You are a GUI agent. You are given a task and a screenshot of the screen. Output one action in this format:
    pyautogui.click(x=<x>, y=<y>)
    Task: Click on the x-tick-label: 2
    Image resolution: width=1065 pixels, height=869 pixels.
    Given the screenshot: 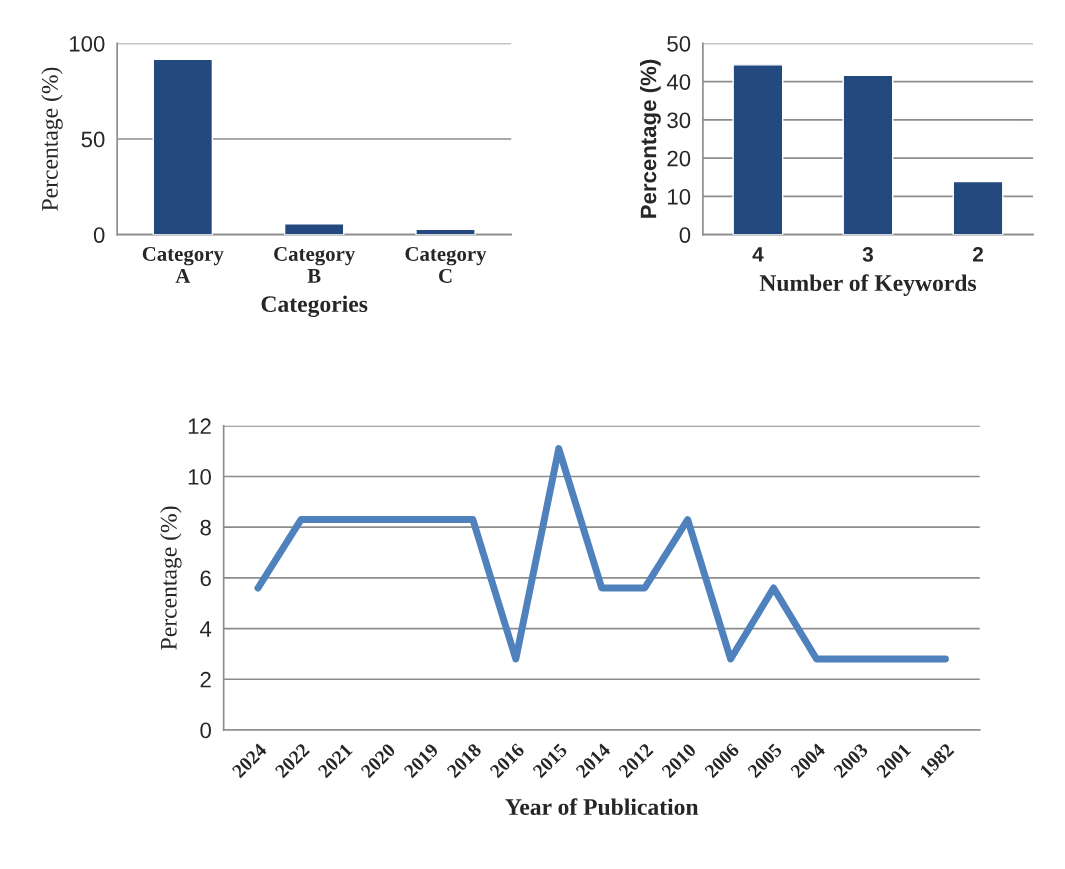 What is the action you would take?
    pyautogui.click(x=977, y=254)
    